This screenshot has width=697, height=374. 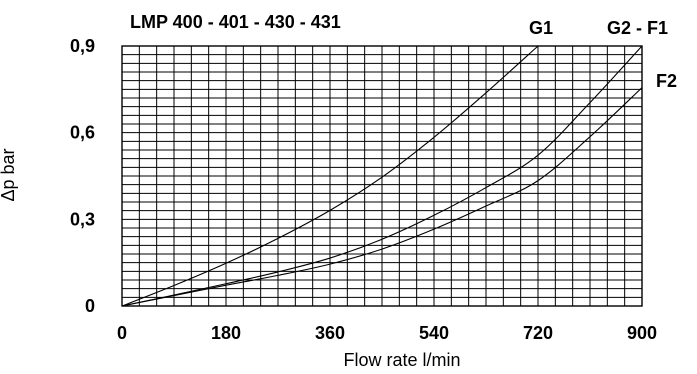 I want to click on y-tick-label: 0,6, so click(x=82, y=133).